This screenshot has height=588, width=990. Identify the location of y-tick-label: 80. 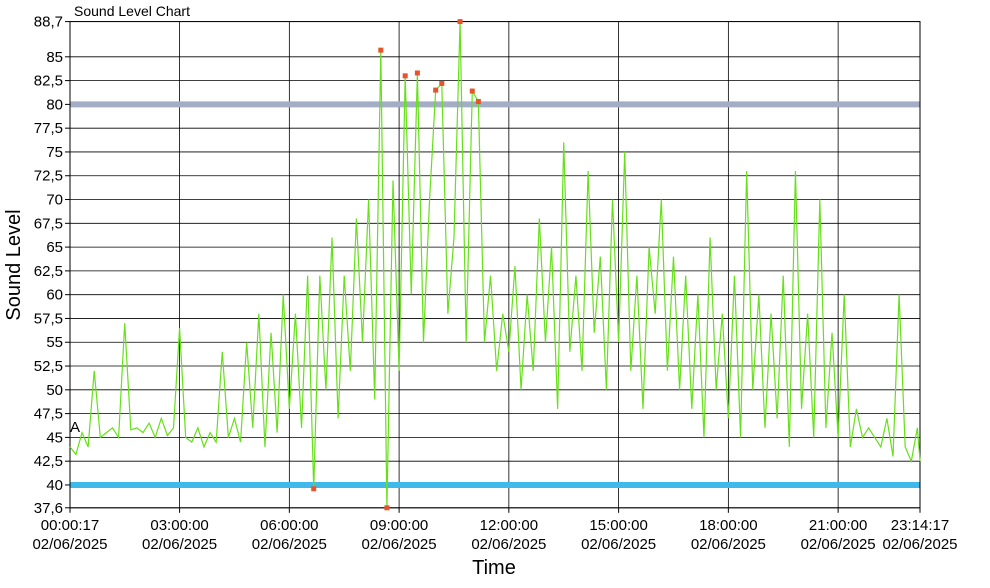
(54, 104).